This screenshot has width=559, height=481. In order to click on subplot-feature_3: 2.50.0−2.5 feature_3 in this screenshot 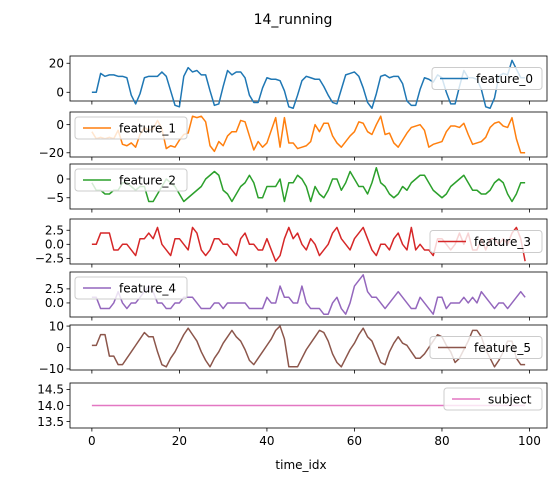, I will do `click(291, 243)`.